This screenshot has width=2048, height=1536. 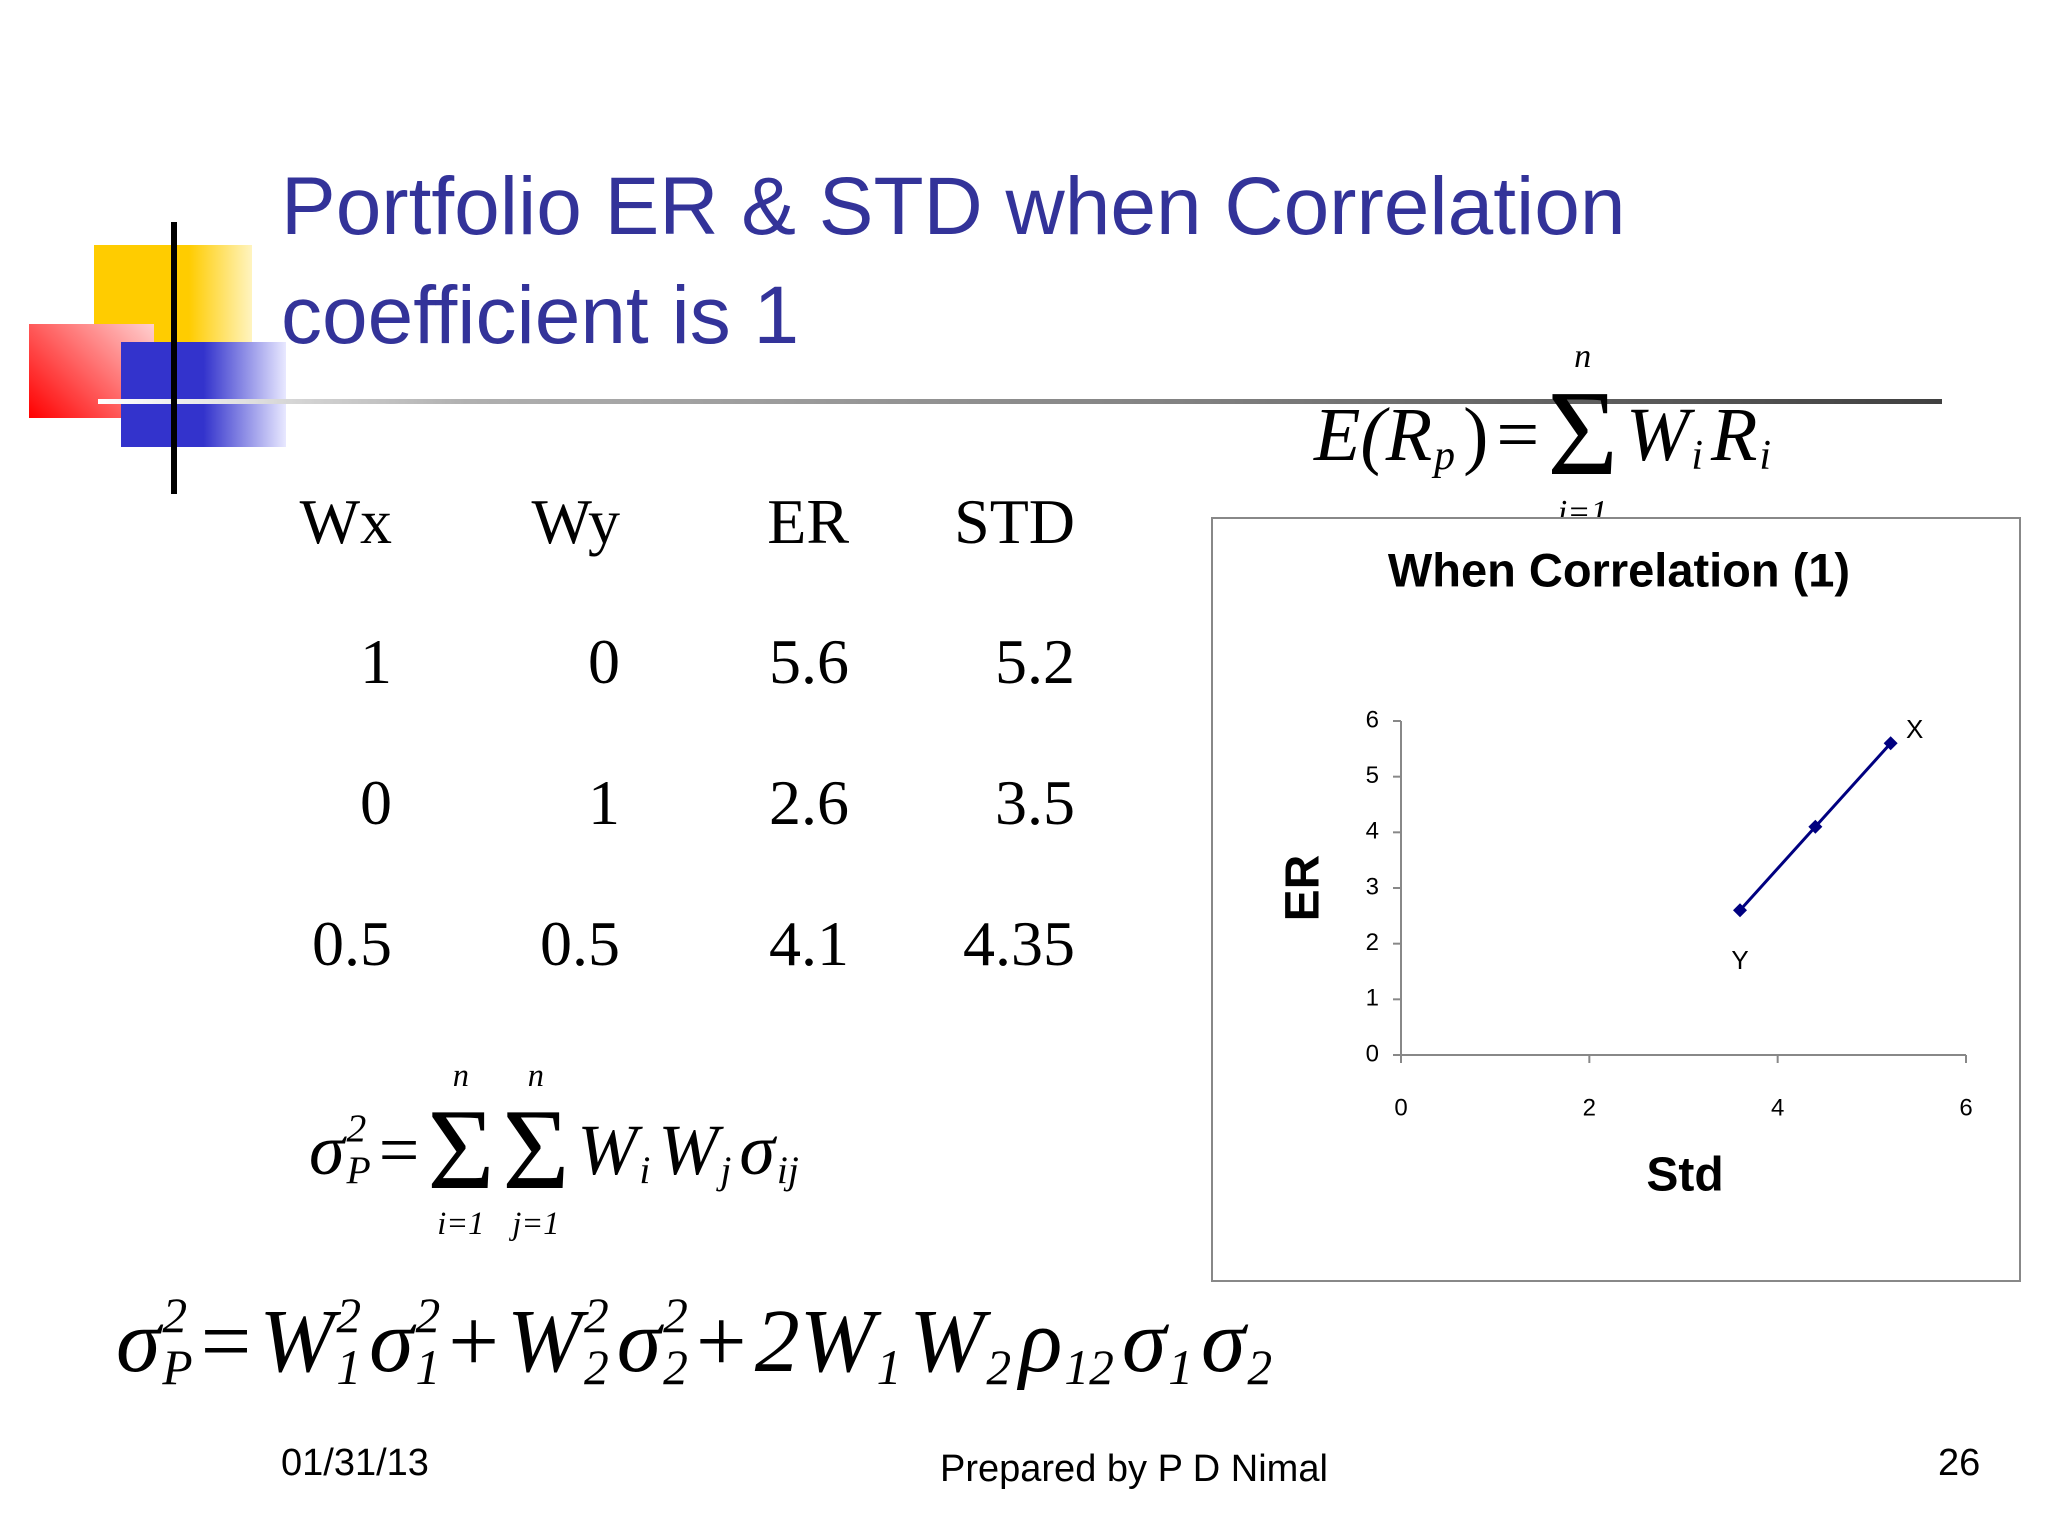 What do you see at coordinates (1019, 943) in the screenshot?
I see `table-cell: 4.35` at bounding box center [1019, 943].